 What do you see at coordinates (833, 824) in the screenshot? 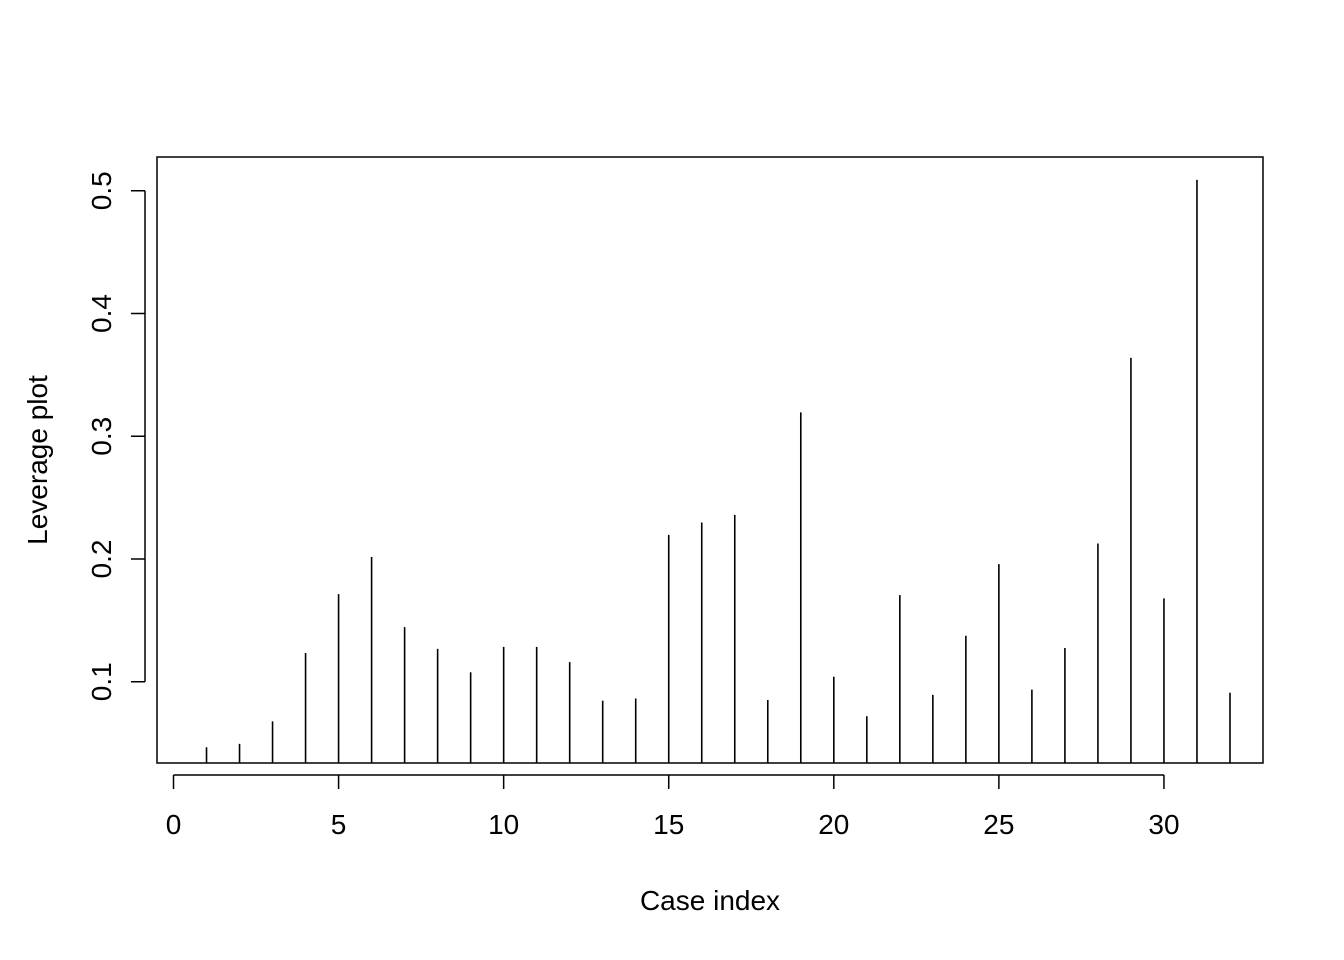
I see `x-tick-label: 20` at bounding box center [833, 824].